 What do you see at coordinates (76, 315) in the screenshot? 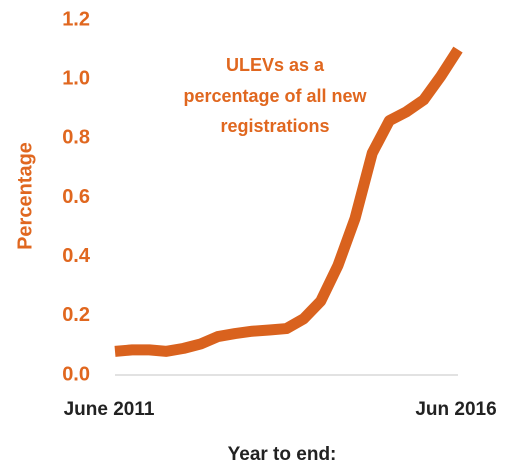
I see `y-tick-label: 0.2` at bounding box center [76, 315].